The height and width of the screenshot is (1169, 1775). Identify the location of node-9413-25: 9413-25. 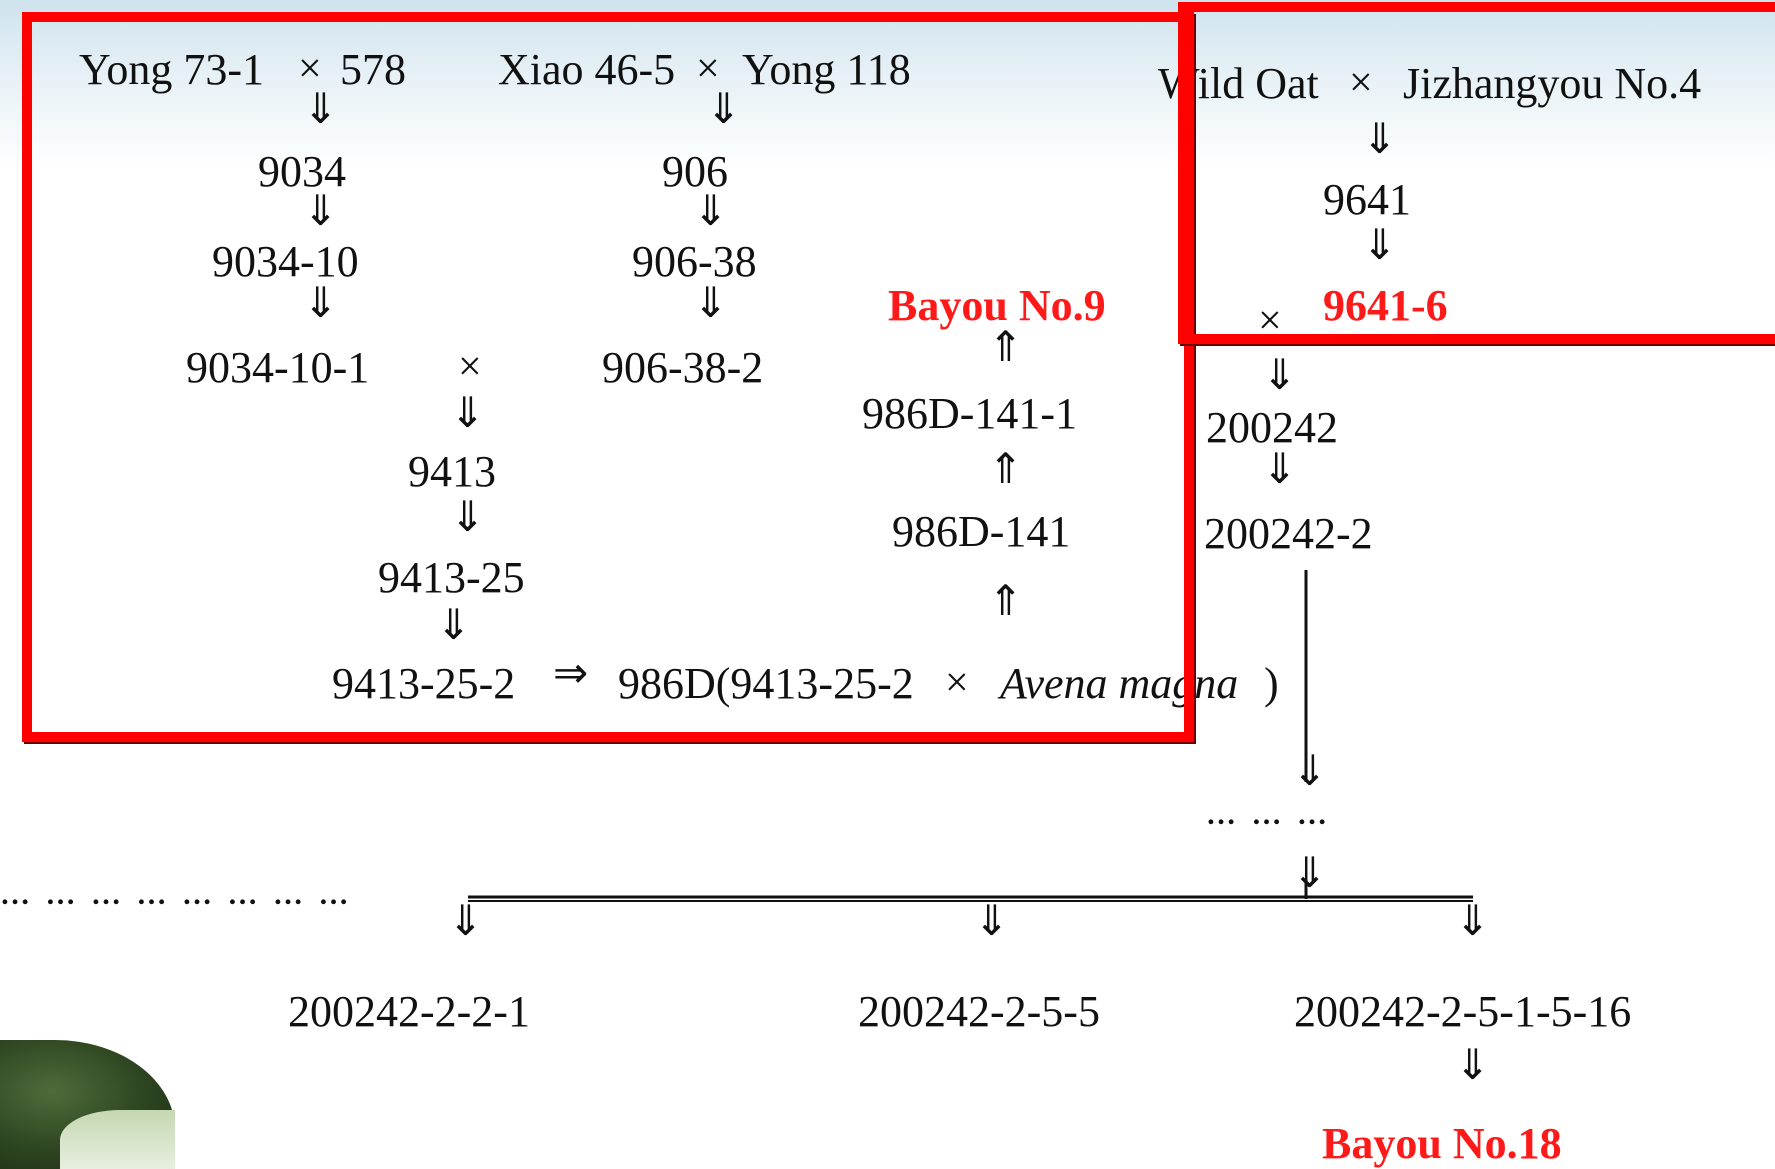
(451, 577).